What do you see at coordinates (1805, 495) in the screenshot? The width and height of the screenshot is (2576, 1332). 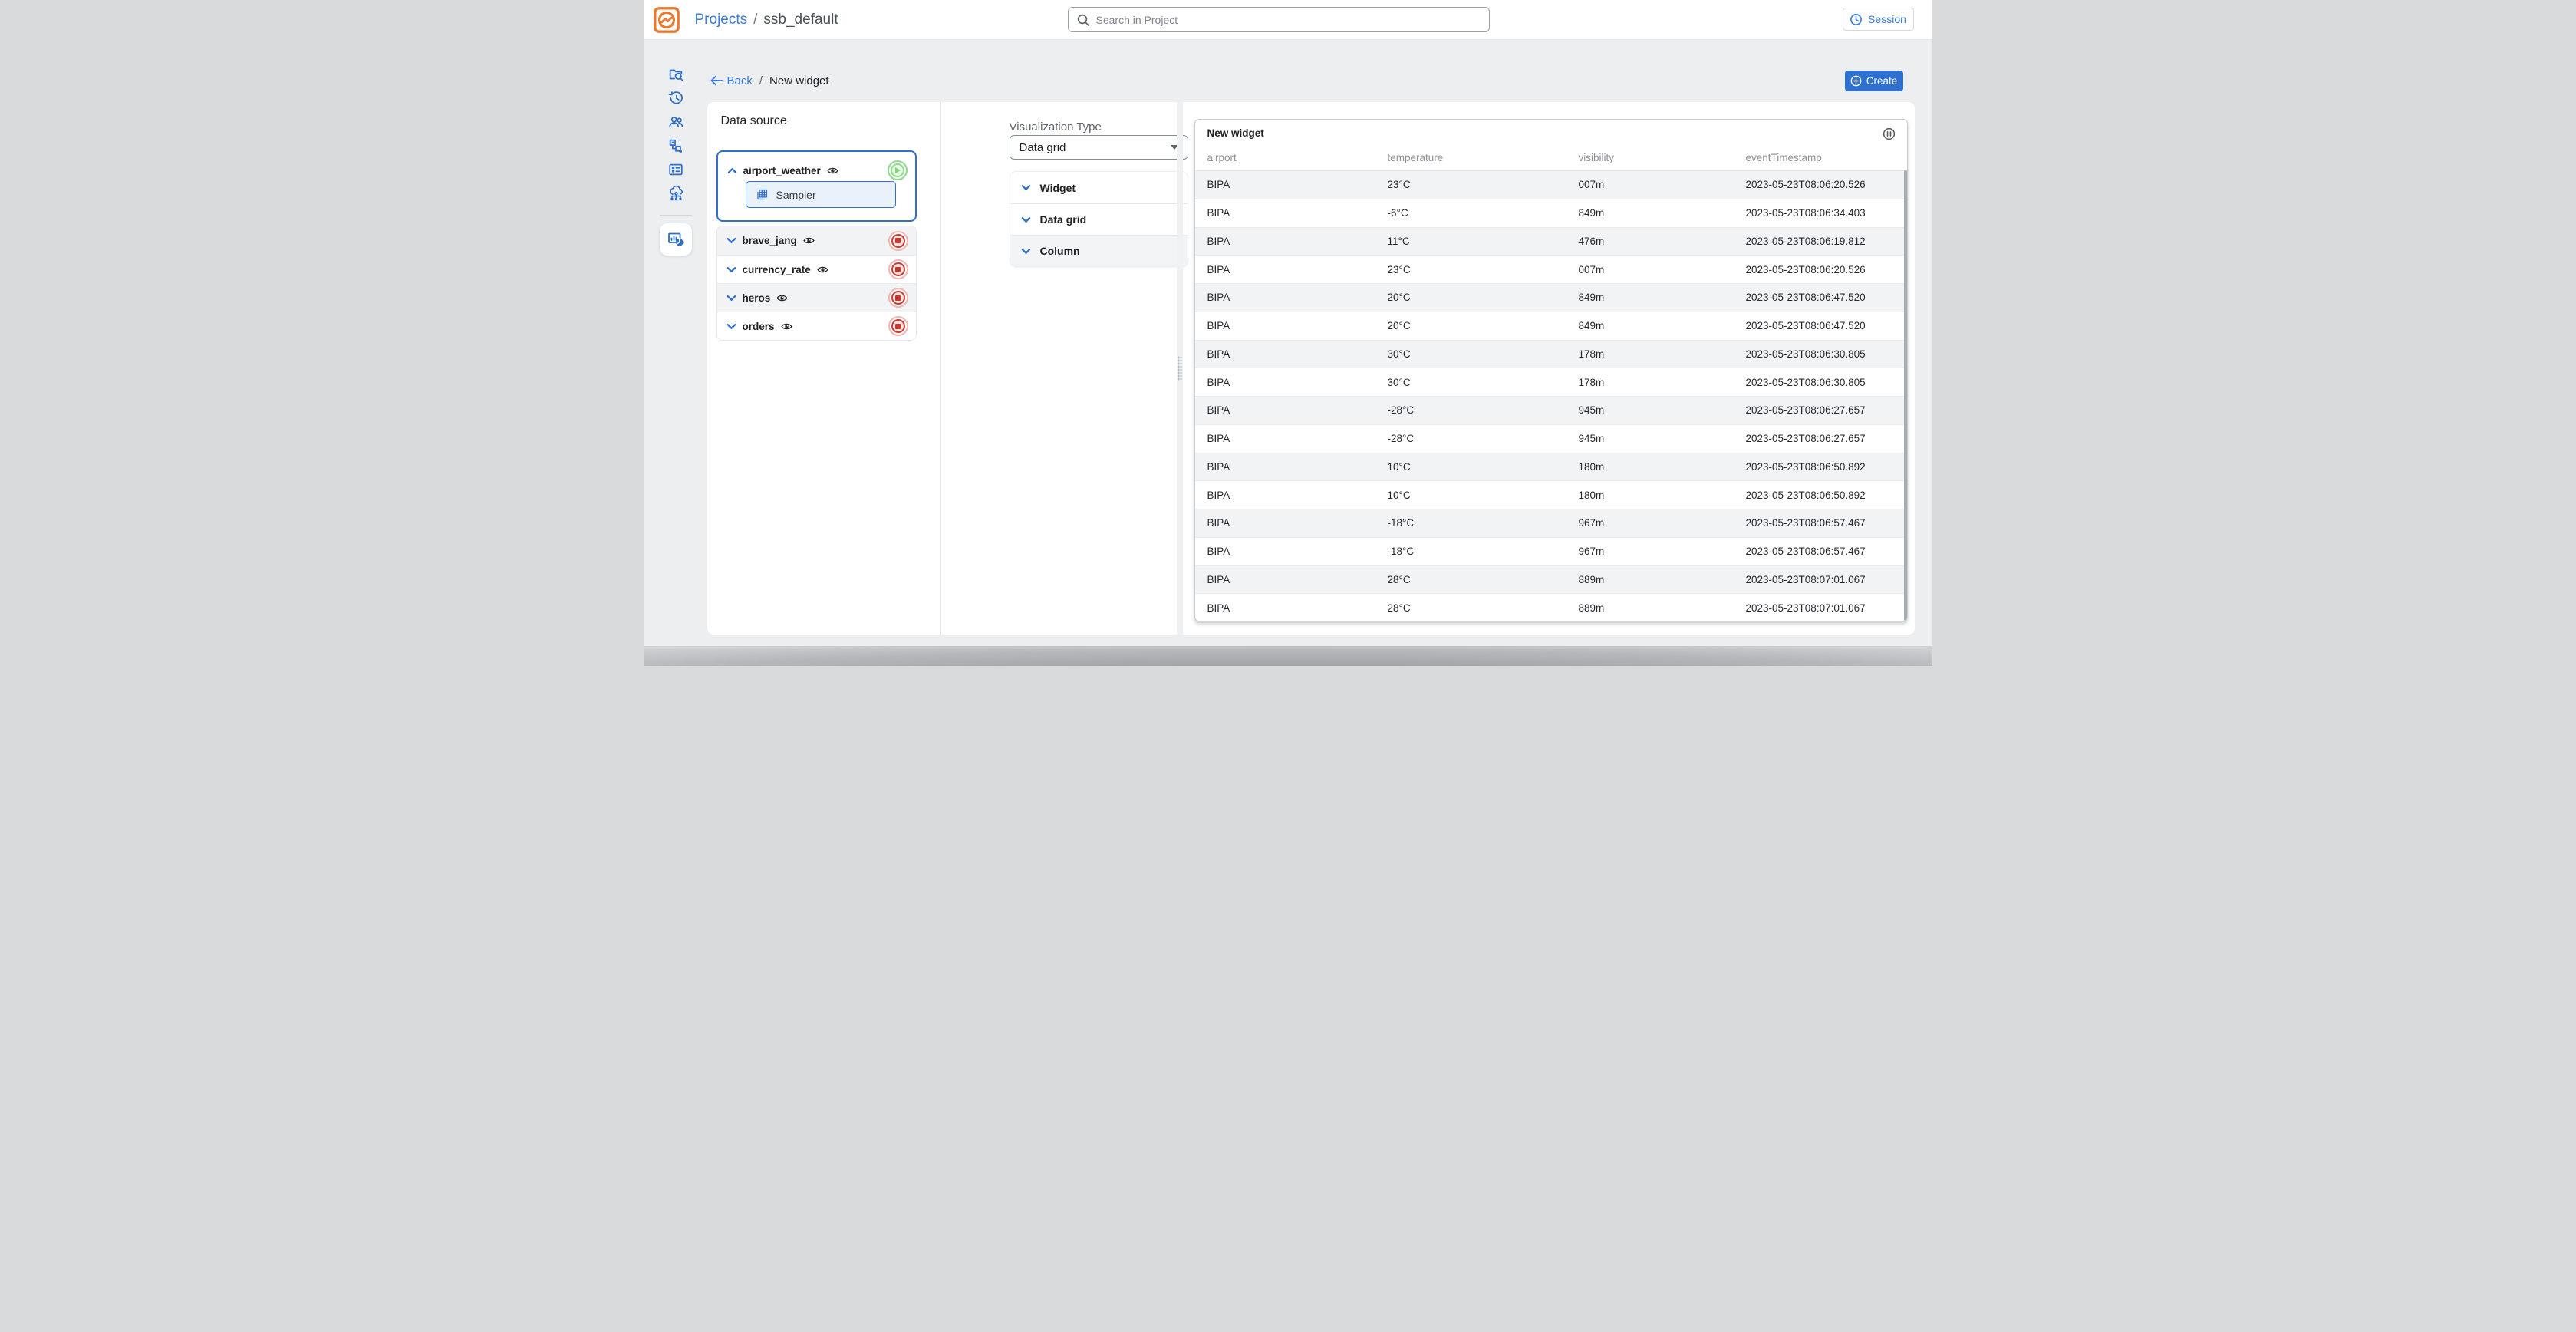 I see `table-cell: 2023-05-23T08:06:50.892` at bounding box center [1805, 495].